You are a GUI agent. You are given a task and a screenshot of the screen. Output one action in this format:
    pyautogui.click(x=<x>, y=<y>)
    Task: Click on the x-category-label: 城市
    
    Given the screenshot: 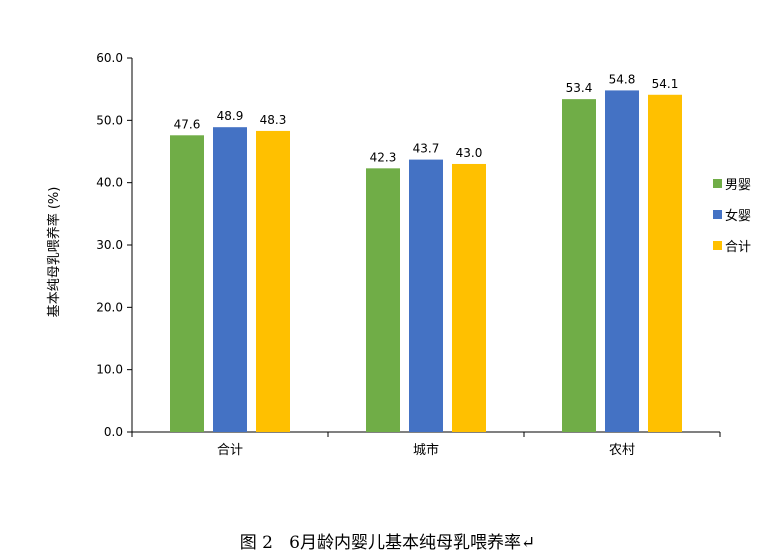 What is the action you would take?
    pyautogui.click(x=426, y=450)
    